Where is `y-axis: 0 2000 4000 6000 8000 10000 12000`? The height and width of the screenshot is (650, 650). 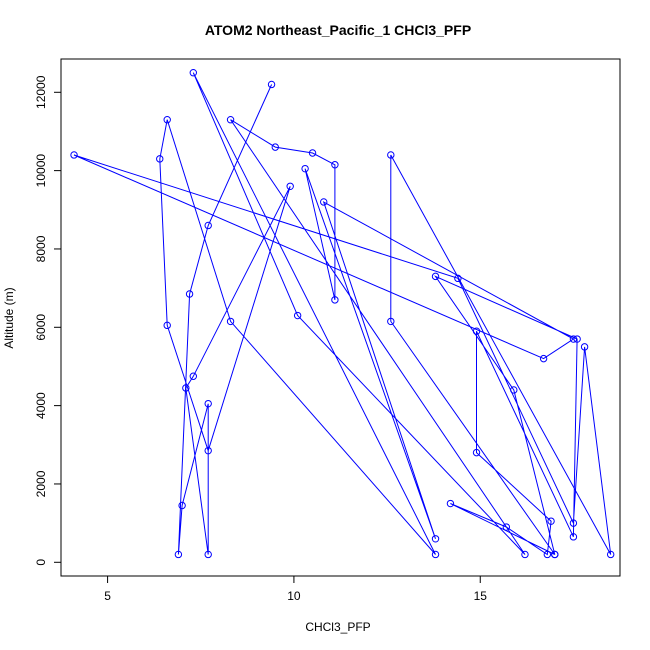
y-axis: 0 2000 4000 6000 8000 10000 12000 is located at coordinates (48, 320).